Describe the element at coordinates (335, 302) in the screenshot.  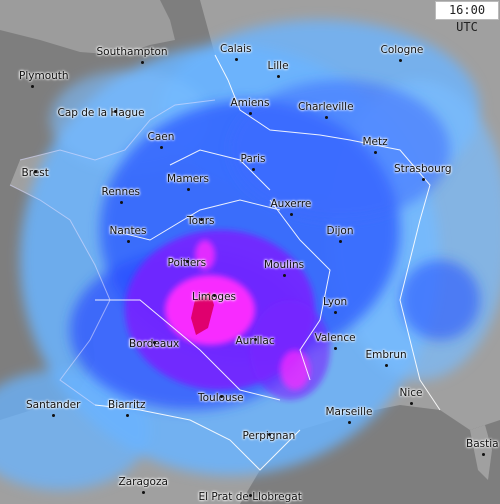
I see `city-label: Lyon` at that location.